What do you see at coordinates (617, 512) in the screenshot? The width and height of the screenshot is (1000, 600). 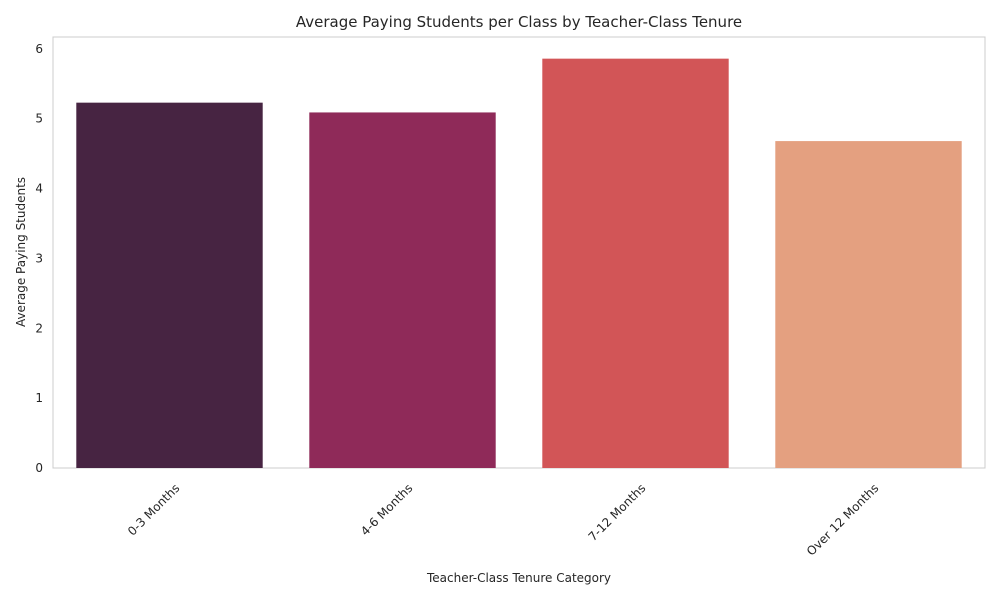 I see `x-tick-label: 7-12 Months` at bounding box center [617, 512].